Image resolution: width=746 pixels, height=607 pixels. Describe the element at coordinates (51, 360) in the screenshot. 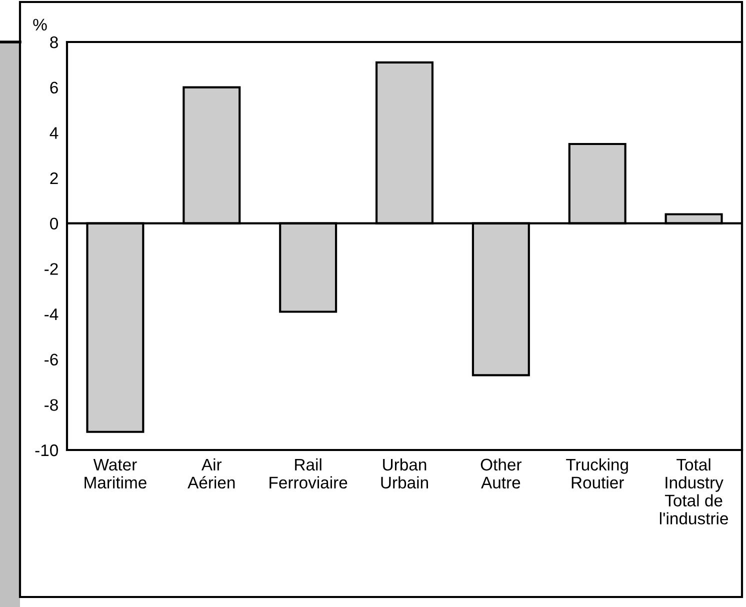

I see `y-tick-label: -6` at that location.